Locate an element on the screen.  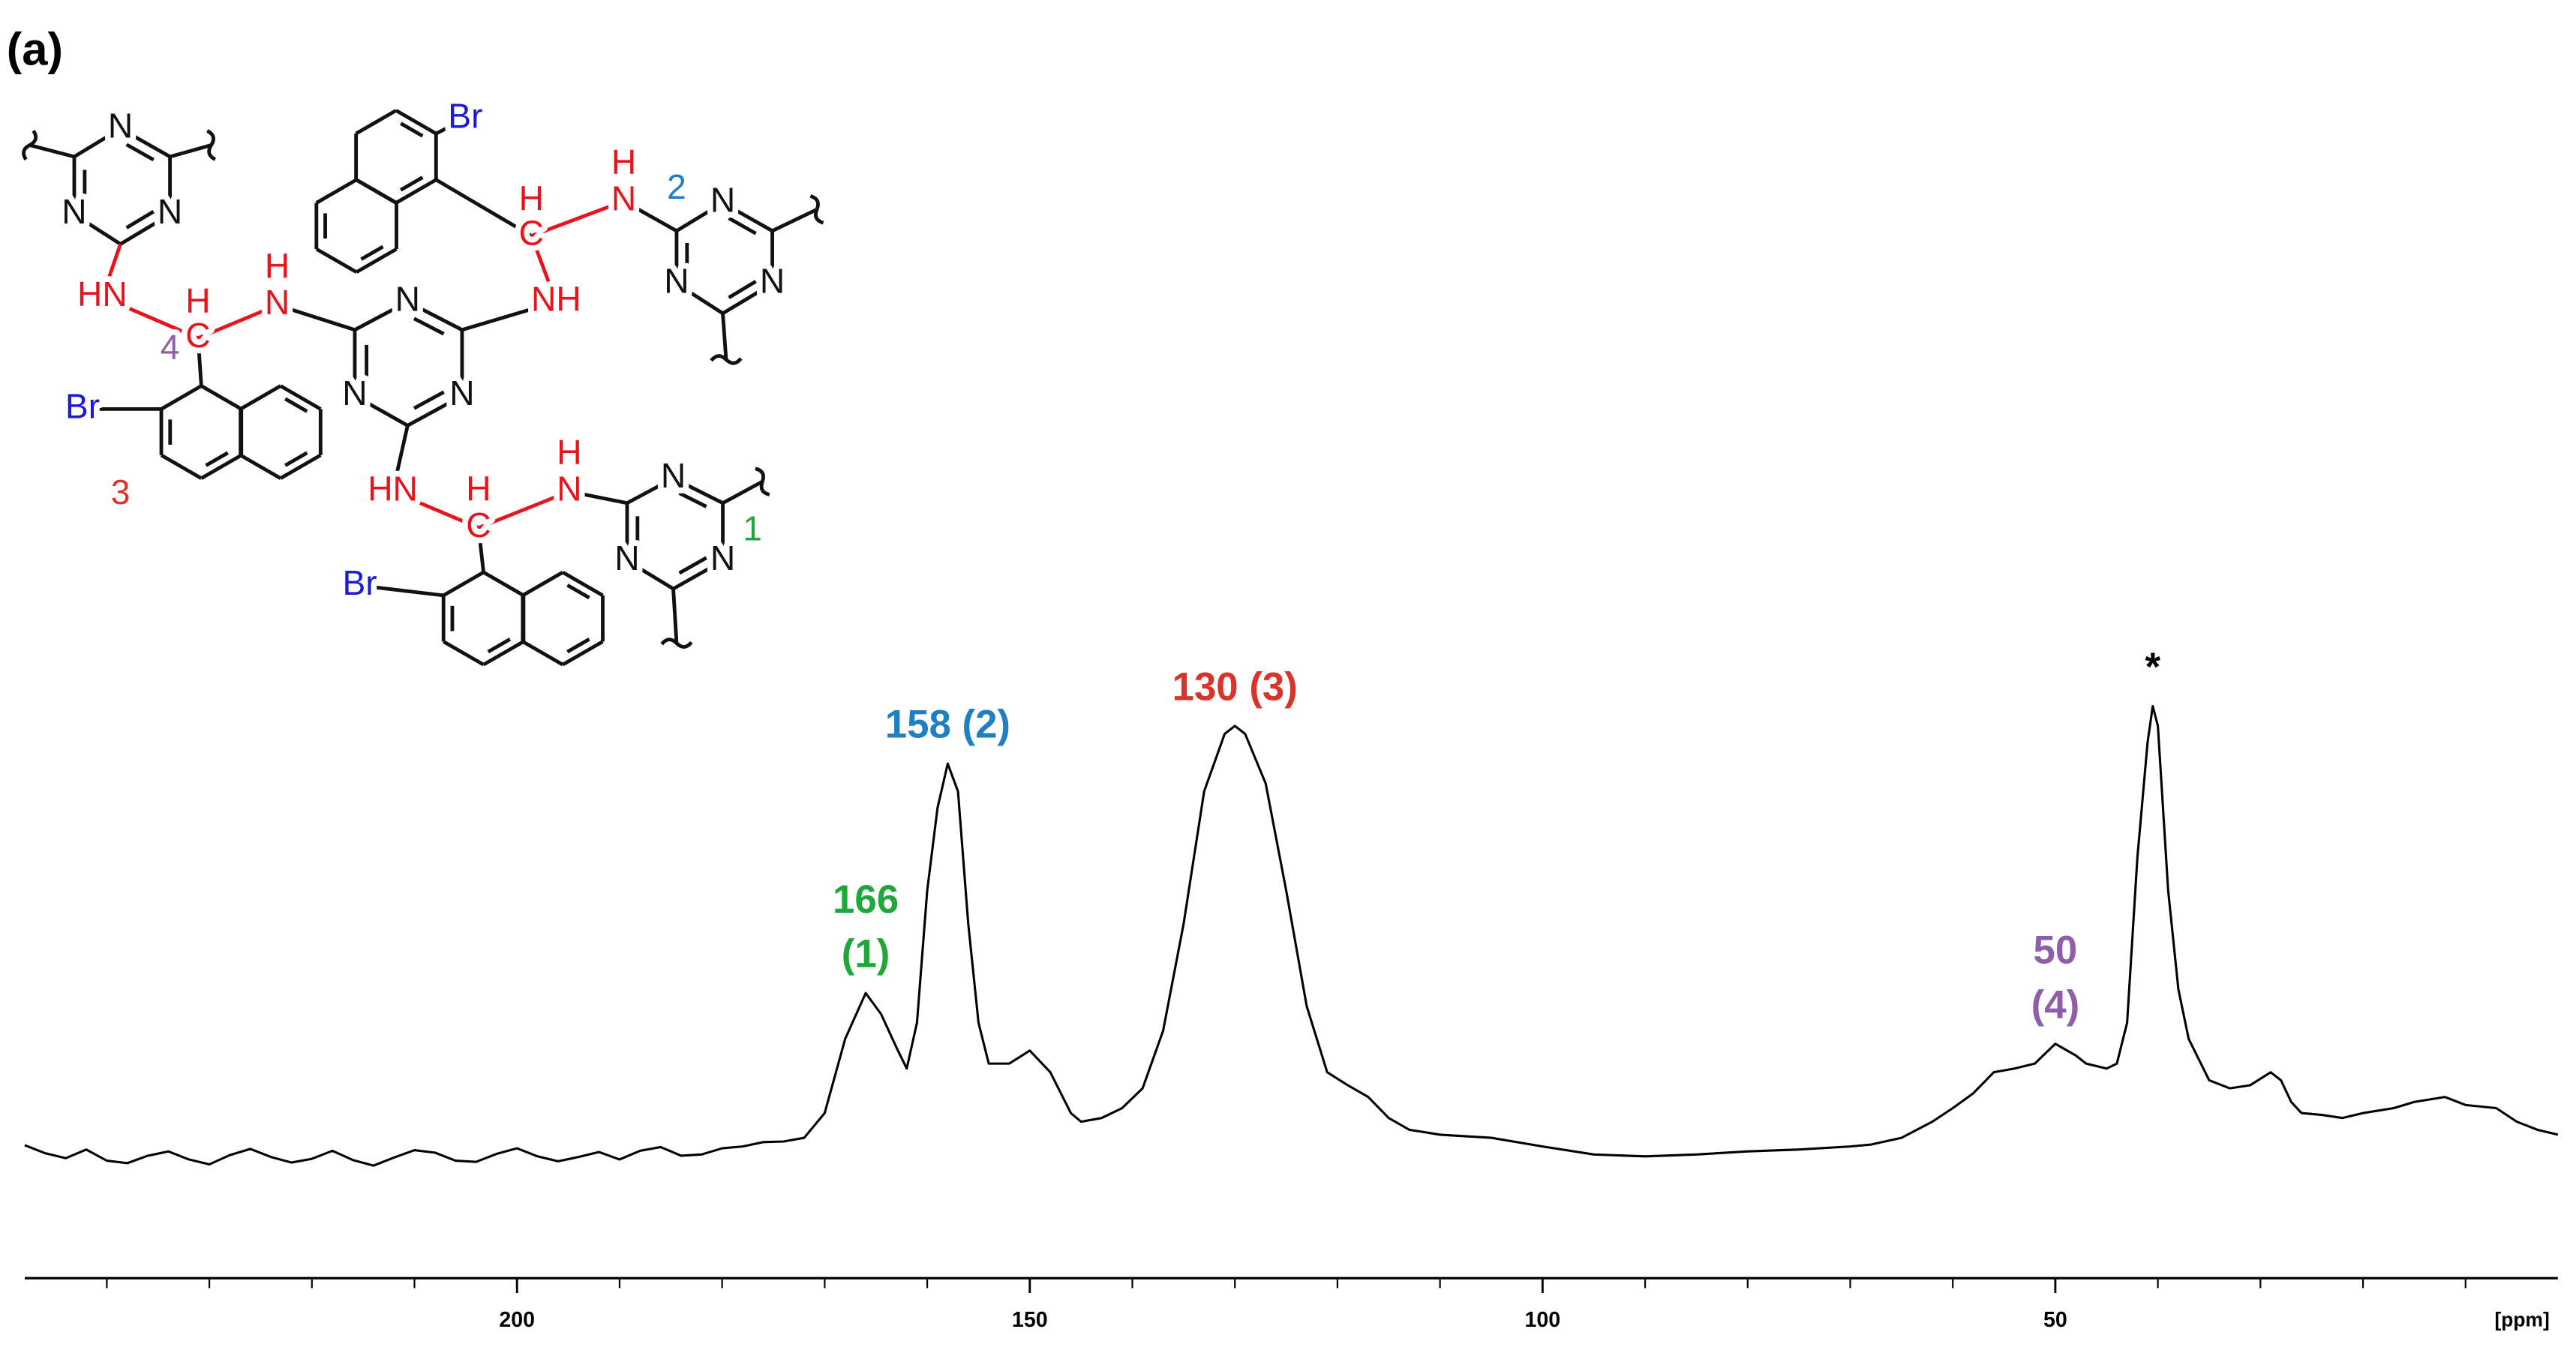
x-axis-label: [ppm] is located at coordinates (2522, 1319).